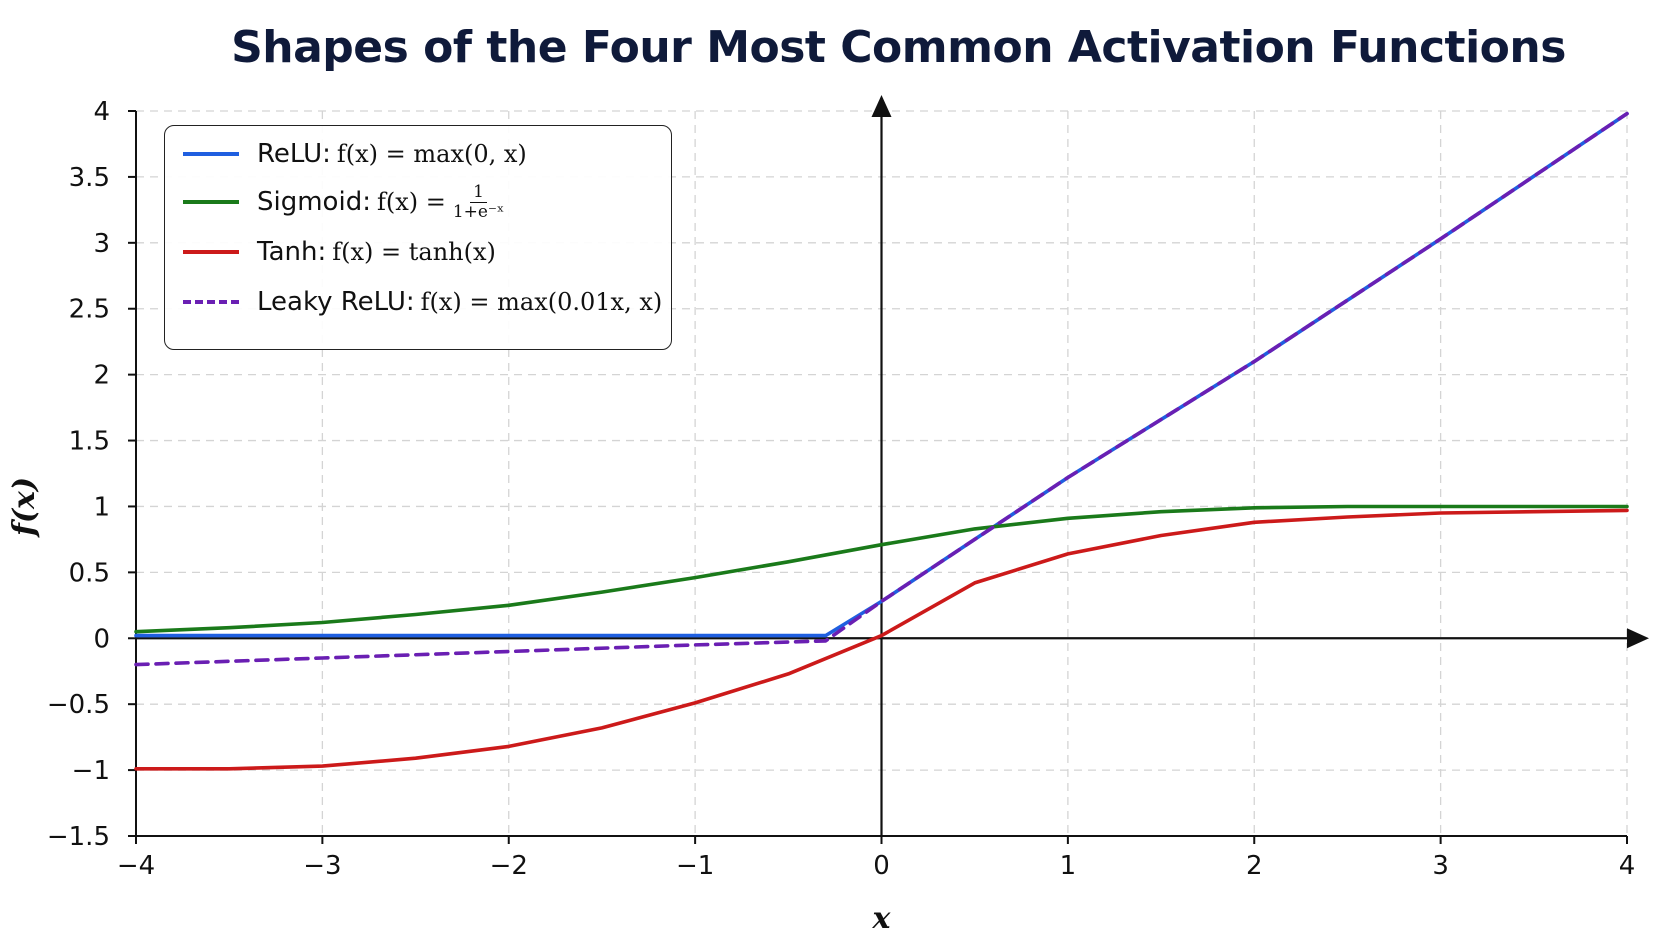  What do you see at coordinates (89, 310) in the screenshot?
I see `y-tick-label: 2.5` at bounding box center [89, 310].